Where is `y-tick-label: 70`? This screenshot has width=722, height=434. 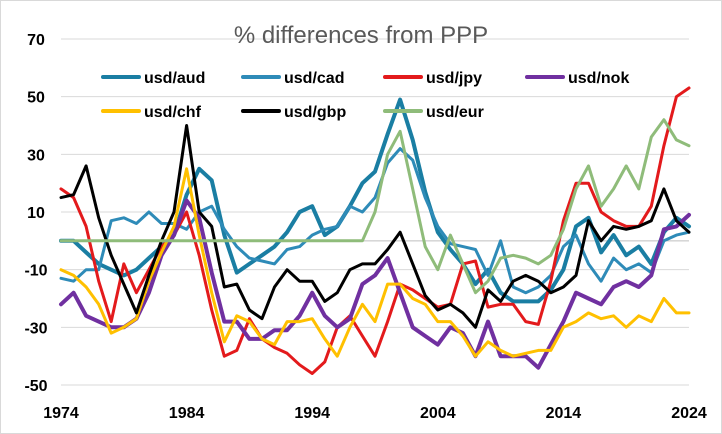
y-tick-label: 70 is located at coordinates (36, 40).